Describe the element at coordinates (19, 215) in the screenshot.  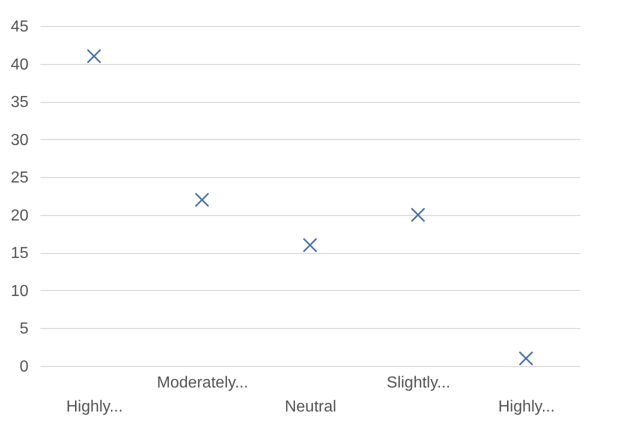
I see `y-tick-label: 20` at that location.